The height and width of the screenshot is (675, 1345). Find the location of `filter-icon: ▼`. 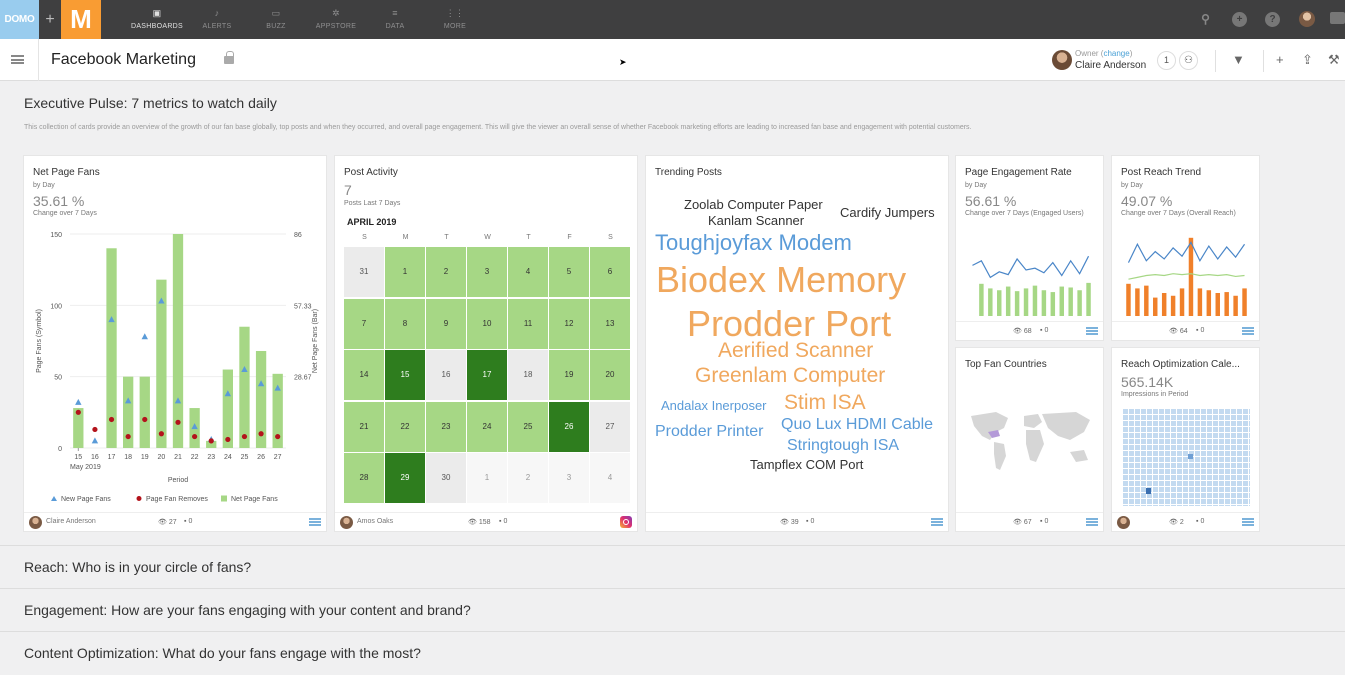

filter-icon: ▼ is located at coordinates (1238, 59).